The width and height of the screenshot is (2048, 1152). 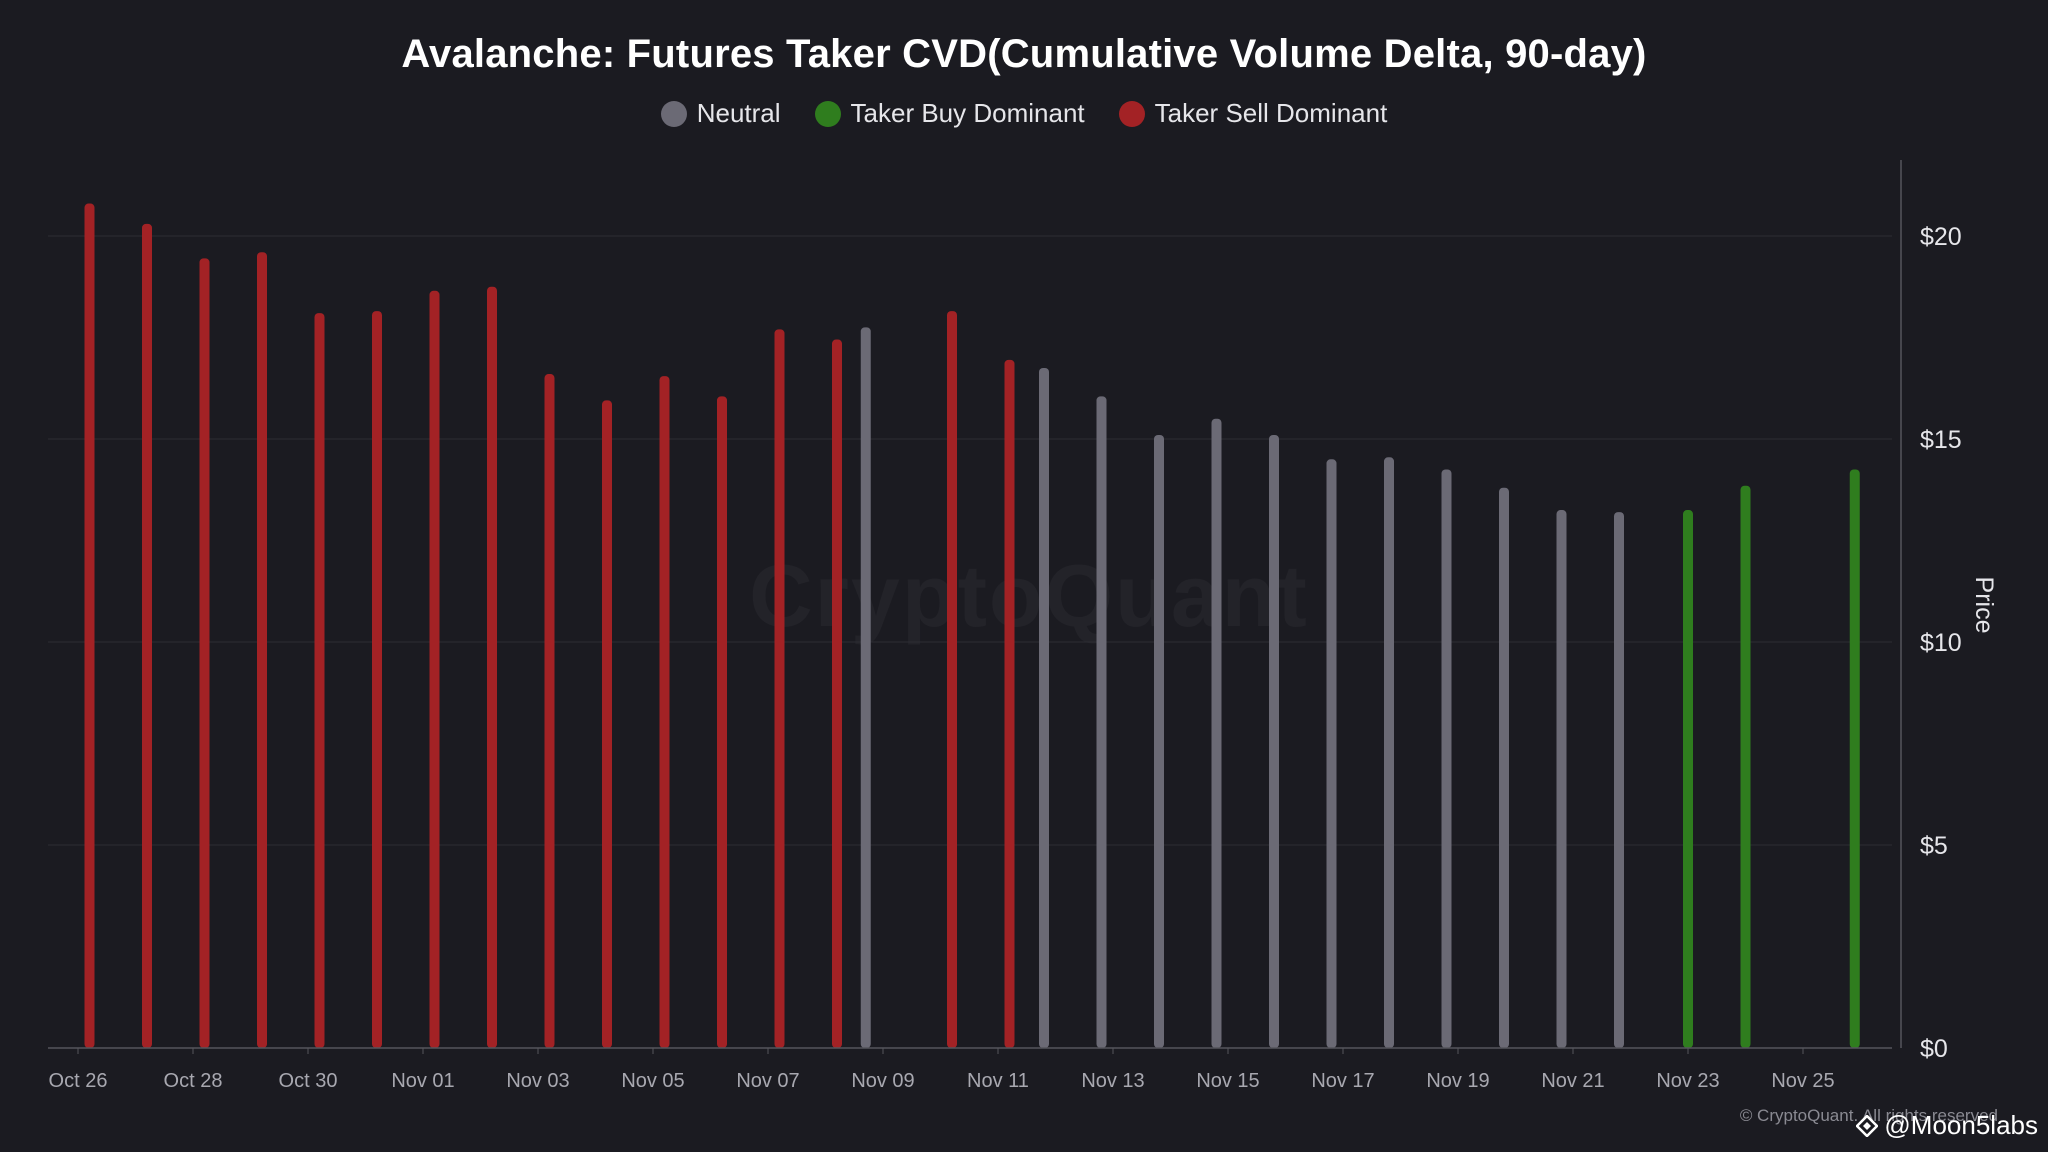 What do you see at coordinates (652, 1081) in the screenshot?
I see `x-tick-label: Nov 05` at bounding box center [652, 1081].